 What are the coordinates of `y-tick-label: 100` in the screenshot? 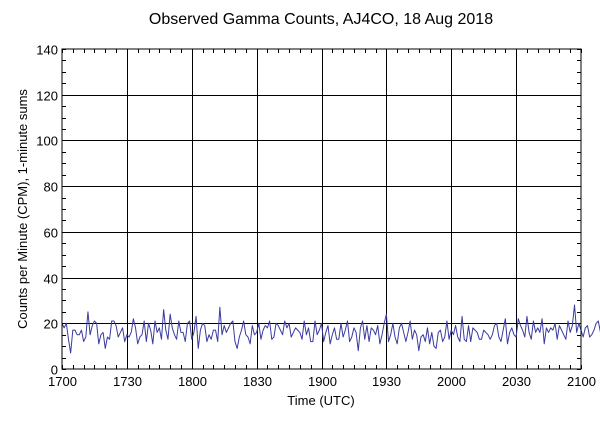 It's located at (47, 141).